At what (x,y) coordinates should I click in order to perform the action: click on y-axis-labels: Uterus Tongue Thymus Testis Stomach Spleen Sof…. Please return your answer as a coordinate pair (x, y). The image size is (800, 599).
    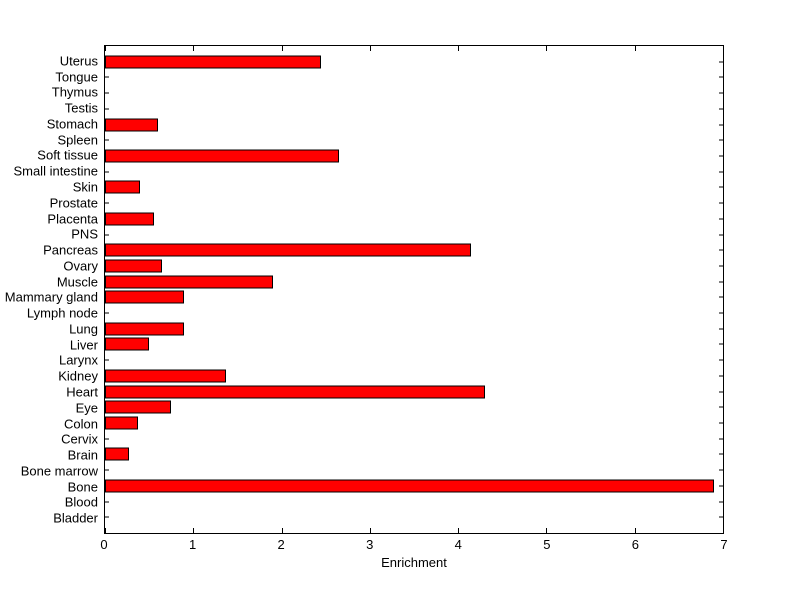
    Looking at the image, I should click on (52, 289).